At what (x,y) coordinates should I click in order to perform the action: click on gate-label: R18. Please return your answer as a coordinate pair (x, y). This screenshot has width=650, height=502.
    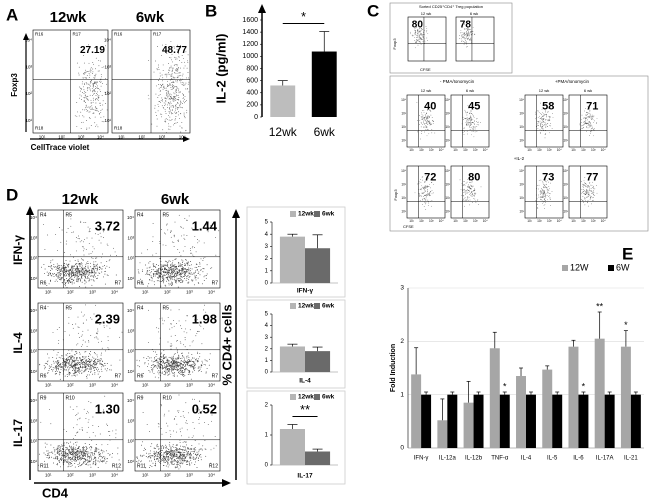
    Looking at the image, I should click on (118, 128).